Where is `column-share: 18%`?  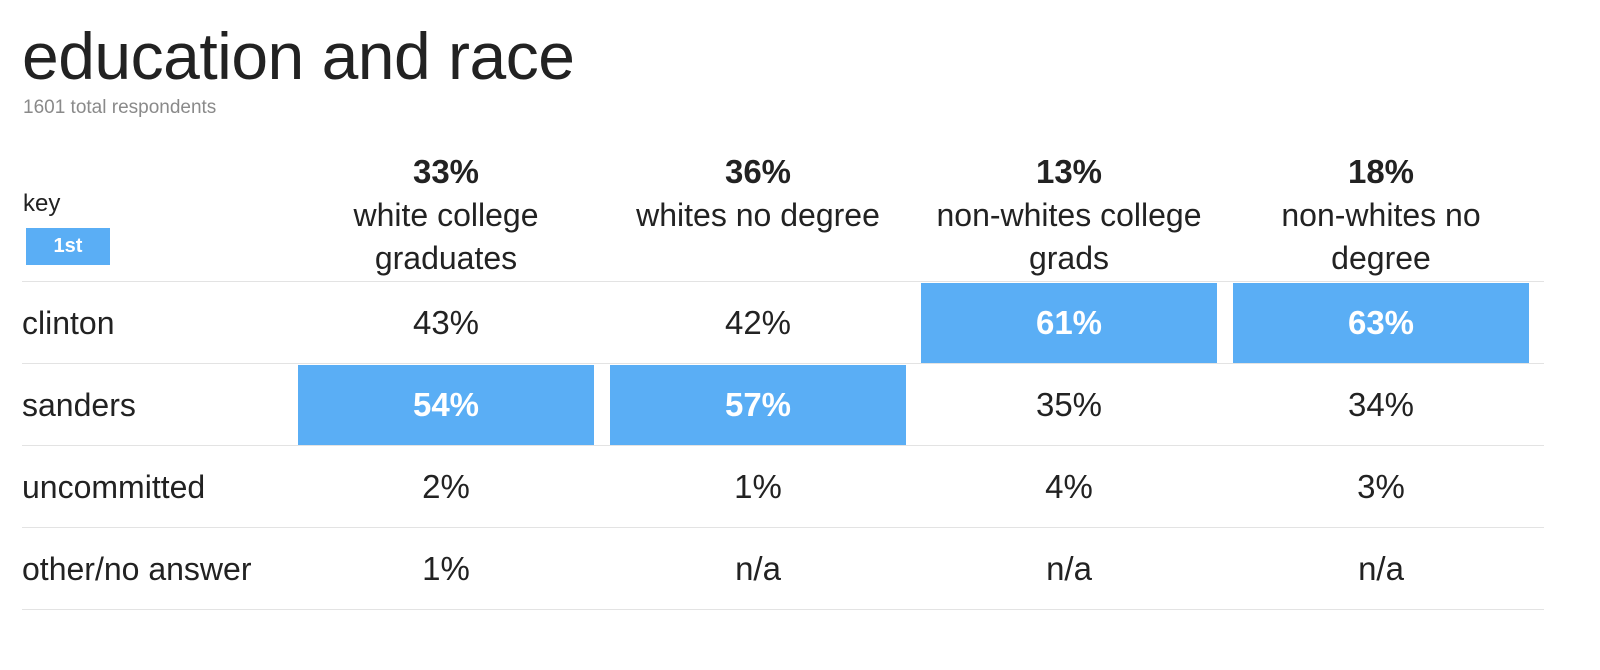 column-share: 18% is located at coordinates (1381, 171).